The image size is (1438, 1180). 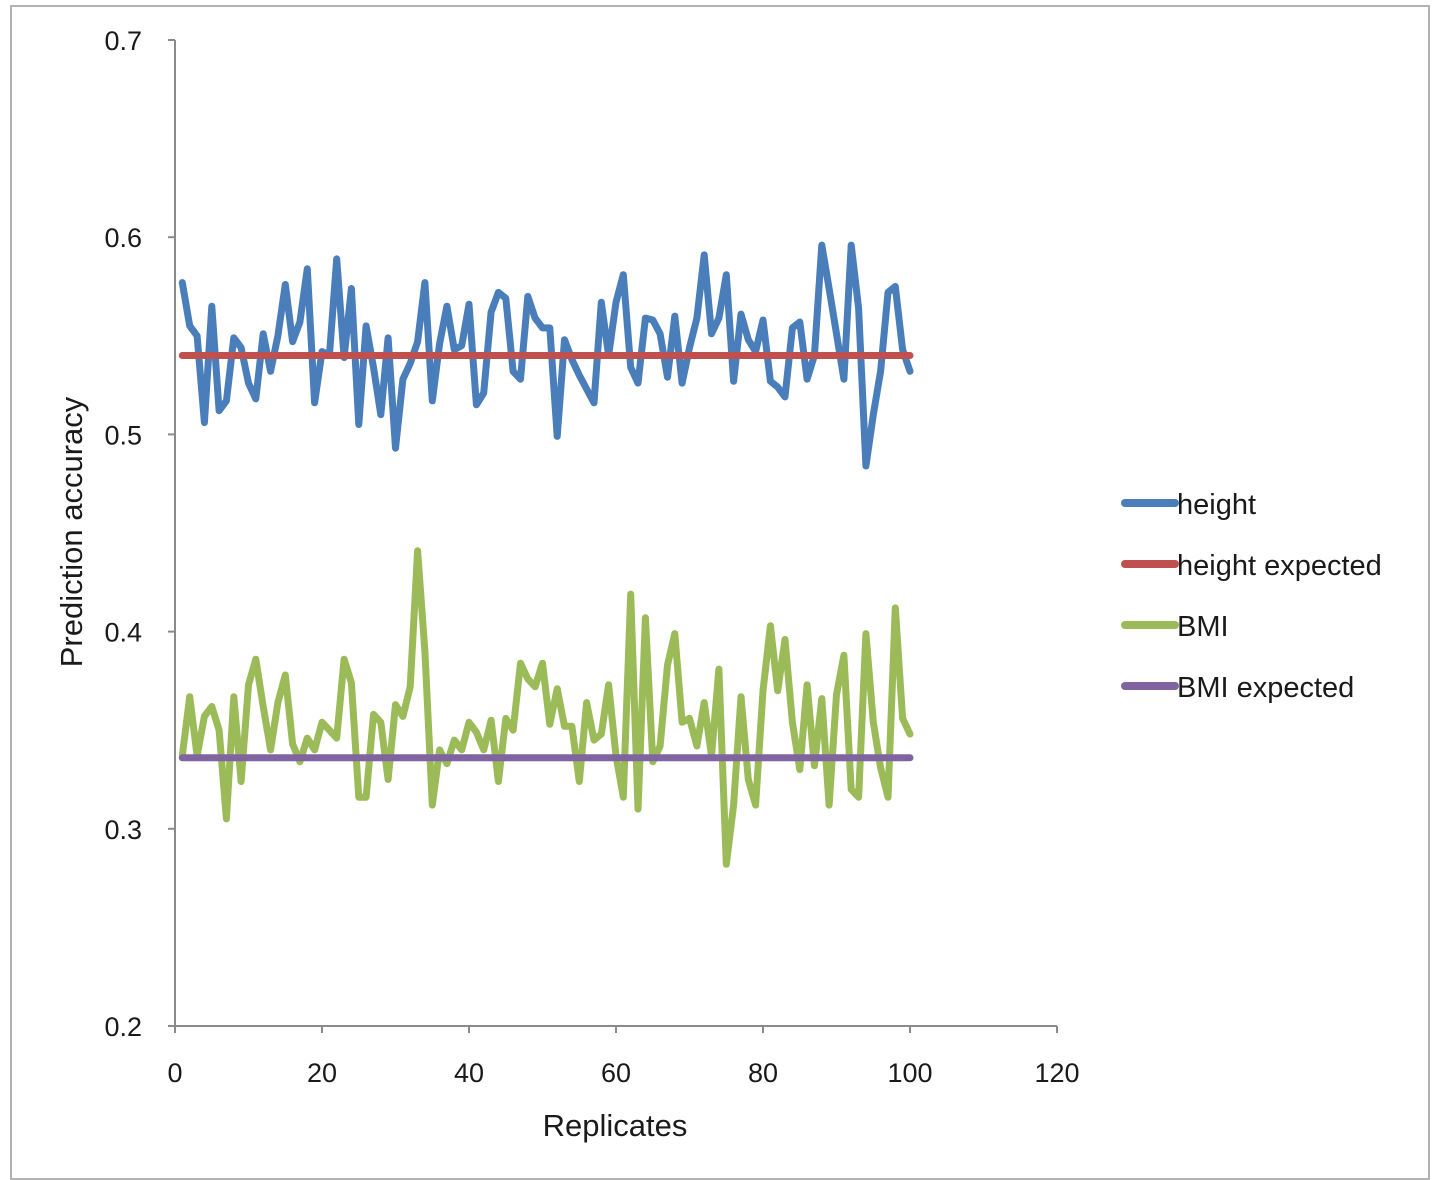 What do you see at coordinates (546, 355) in the screenshot?
I see `series-line-height` at bounding box center [546, 355].